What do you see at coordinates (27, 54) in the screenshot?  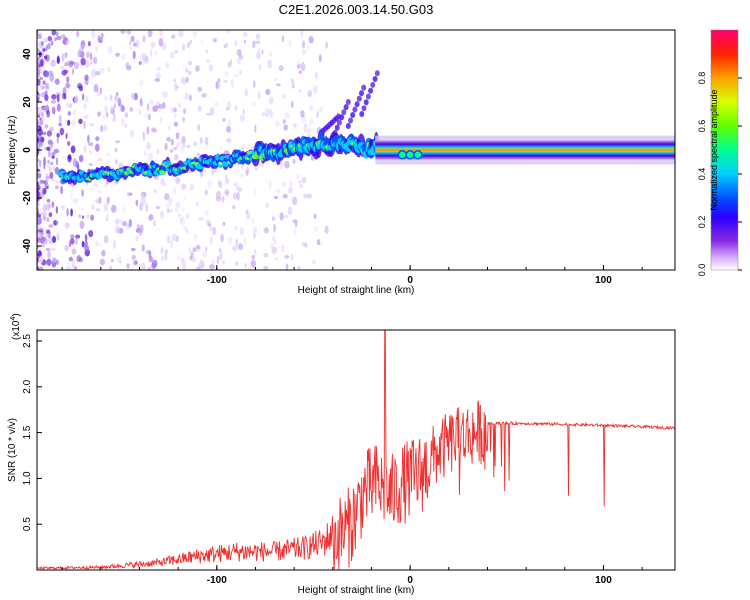 I see `spec-ytick-label: 40` at bounding box center [27, 54].